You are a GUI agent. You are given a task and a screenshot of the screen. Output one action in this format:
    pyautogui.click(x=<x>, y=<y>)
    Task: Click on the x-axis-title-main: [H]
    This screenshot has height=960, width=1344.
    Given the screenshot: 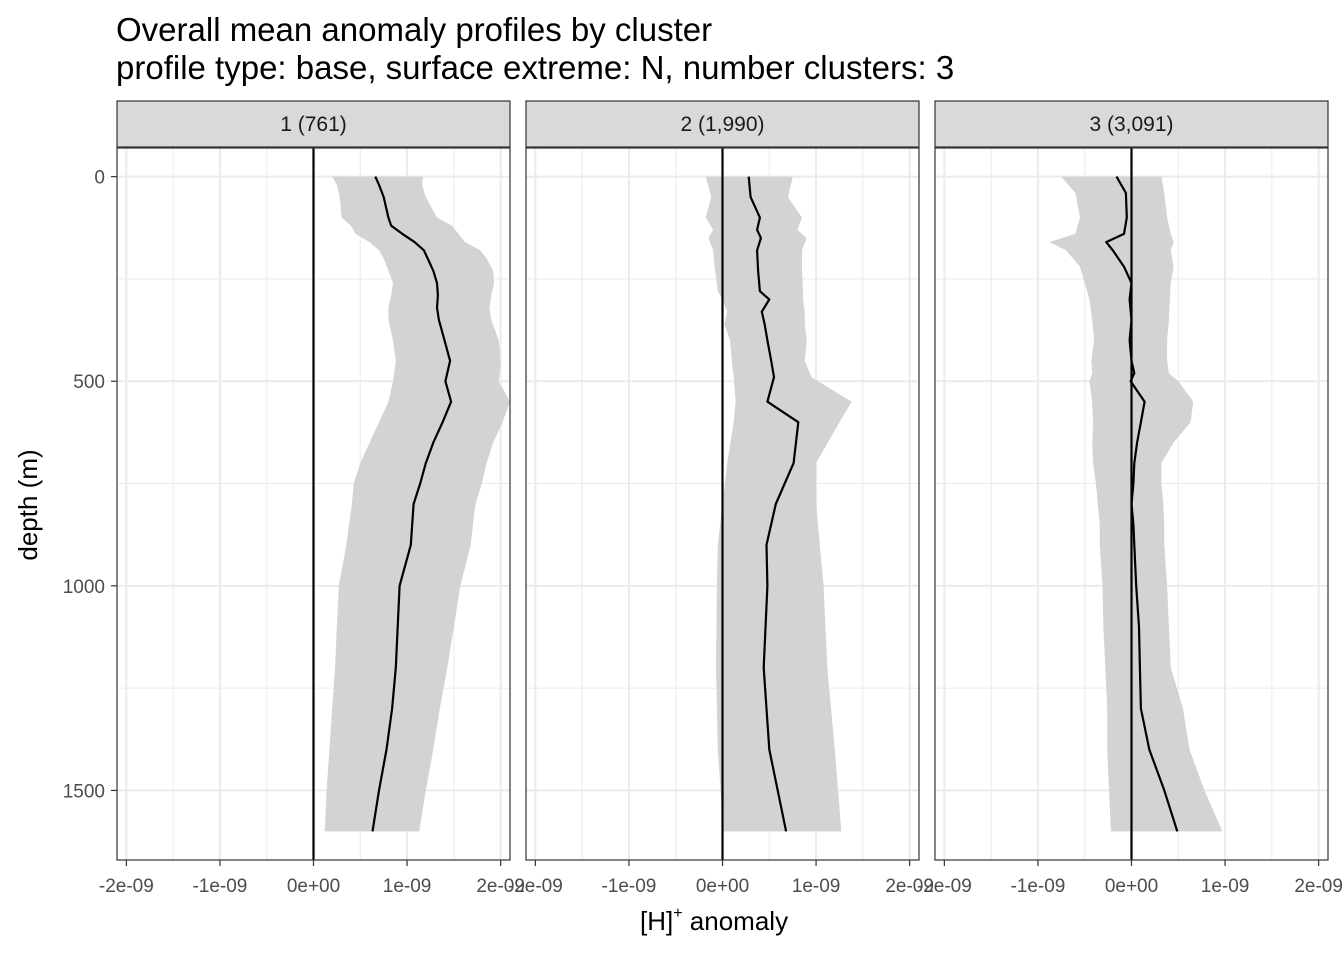 What is the action you would take?
    pyautogui.click(x=656, y=921)
    